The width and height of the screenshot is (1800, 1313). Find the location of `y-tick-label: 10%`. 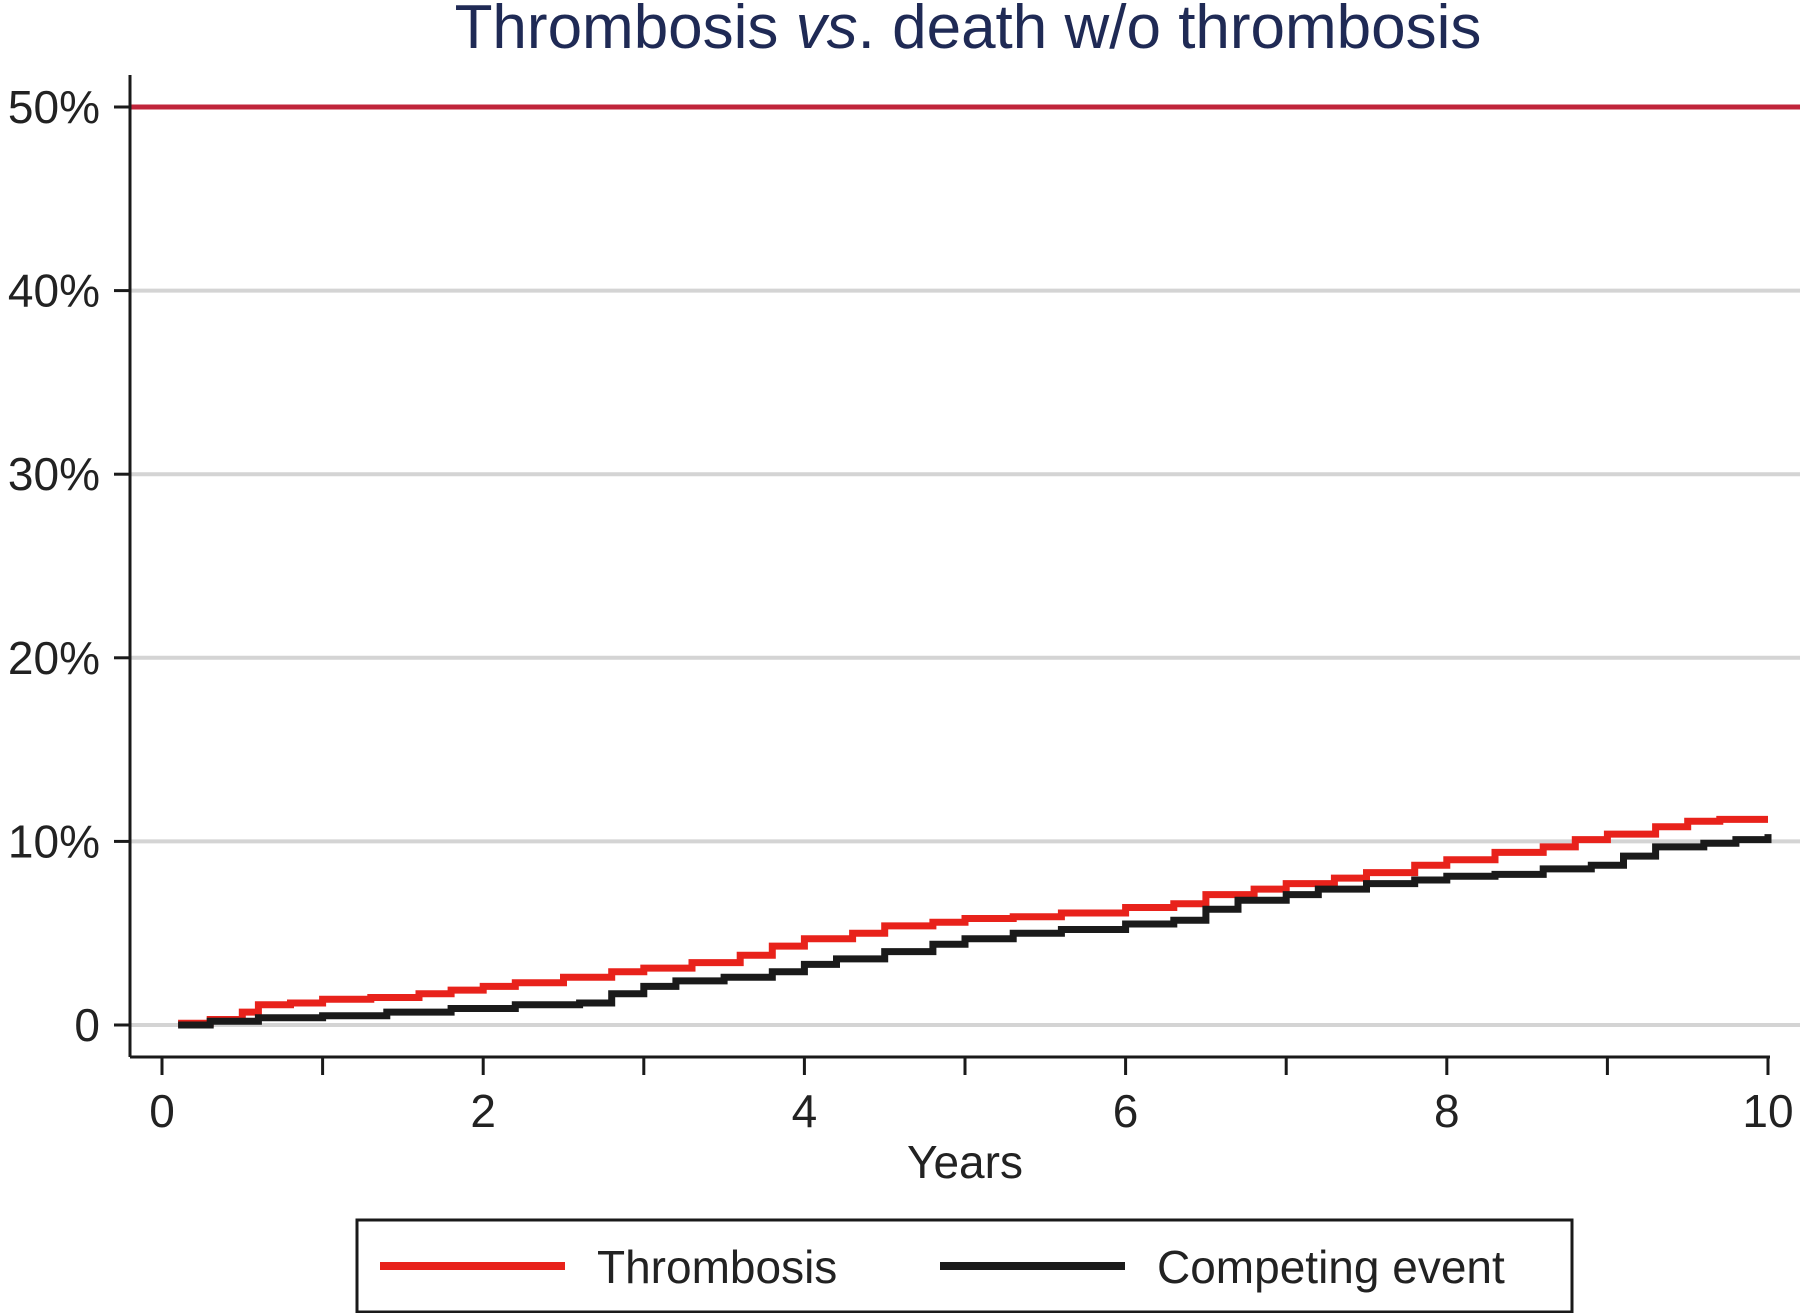

y-tick-label: 10% is located at coordinates (54, 841).